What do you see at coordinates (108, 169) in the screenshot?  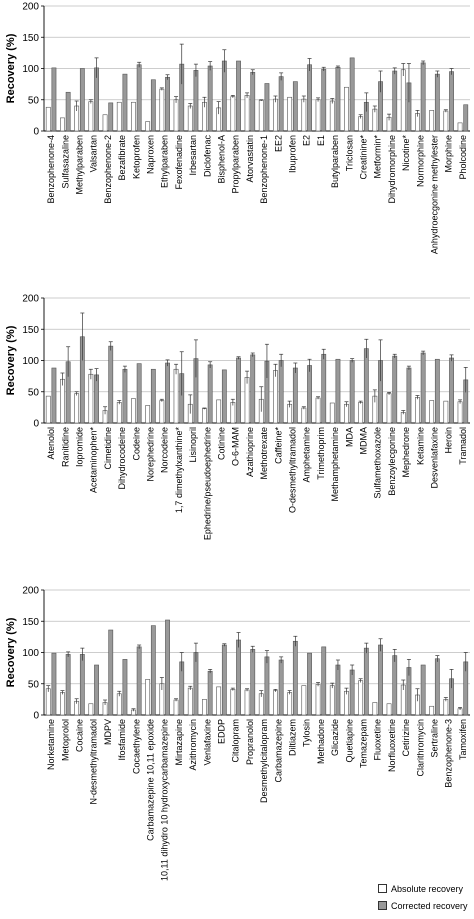 I see `x-tick-label: Benzophenone-2` at bounding box center [108, 169].